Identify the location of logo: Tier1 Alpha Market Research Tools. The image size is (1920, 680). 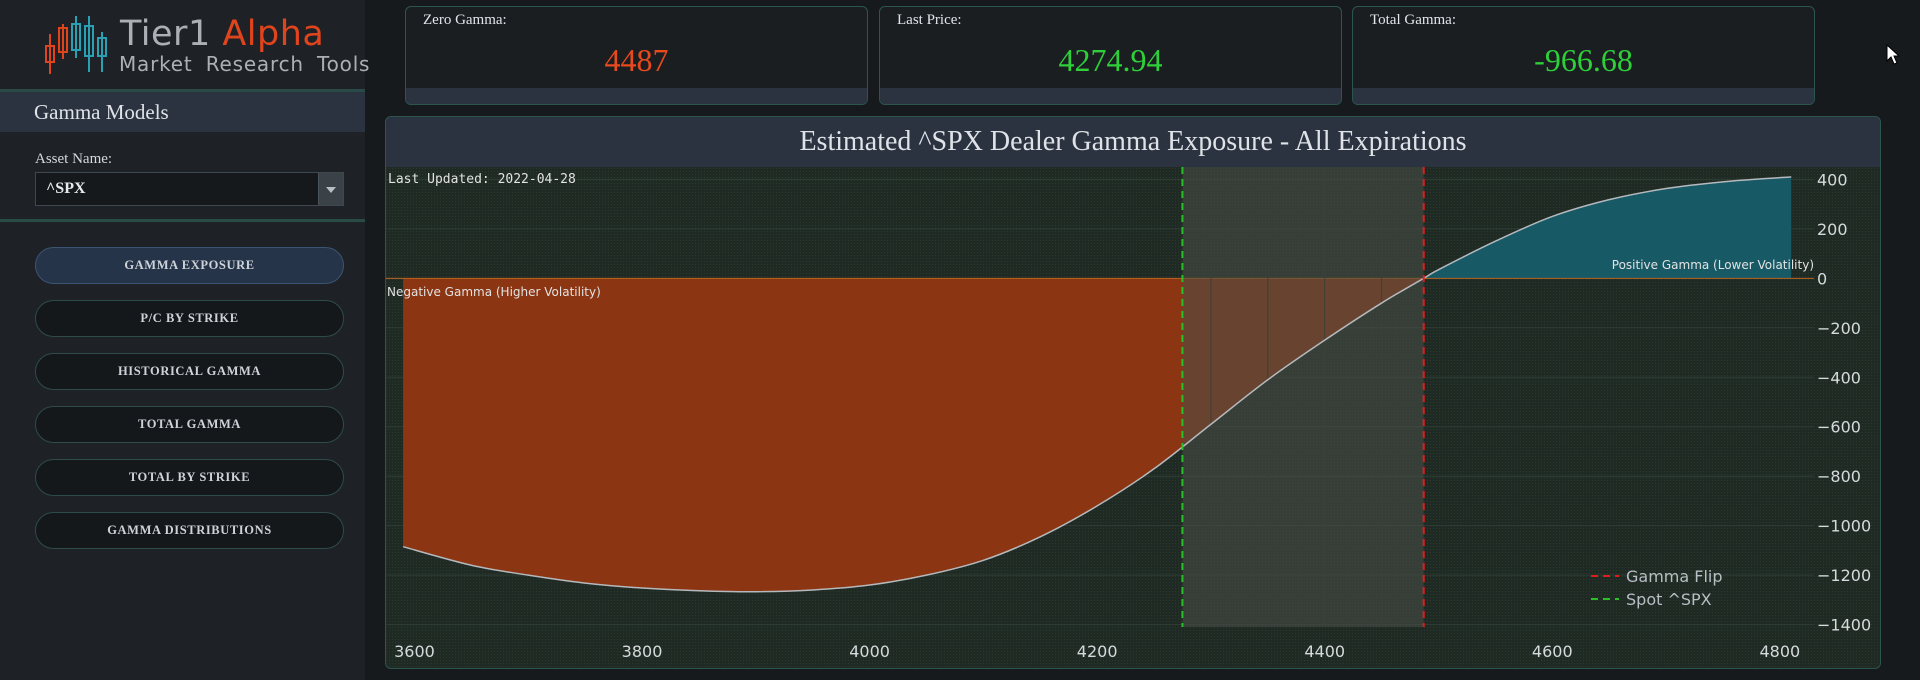
(206, 45).